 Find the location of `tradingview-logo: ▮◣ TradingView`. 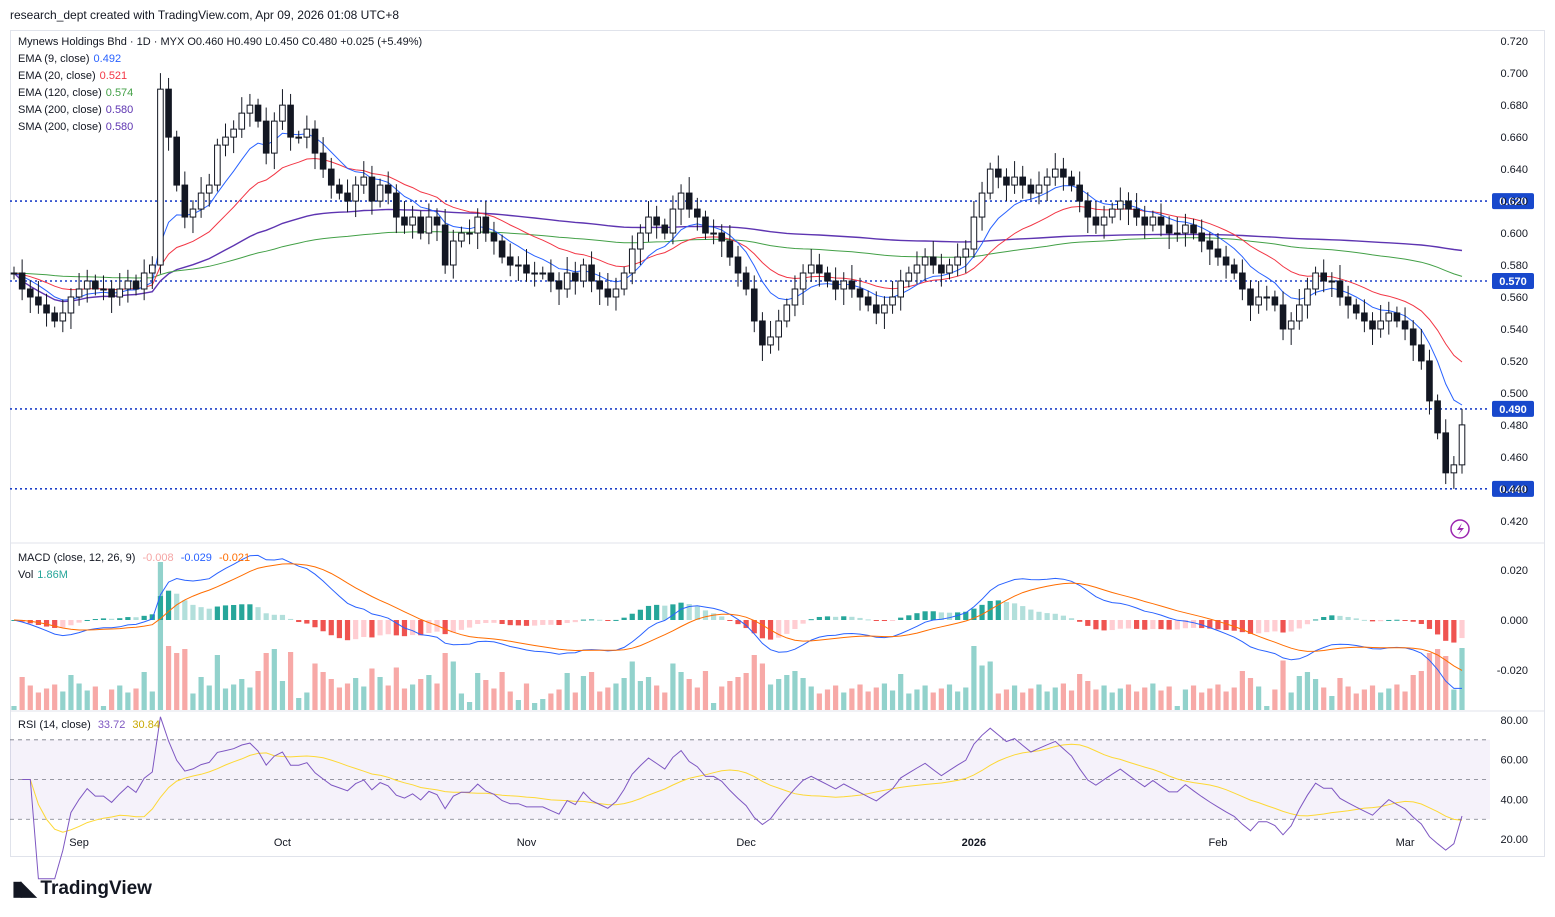

tradingview-logo: ▮◣ TradingView is located at coordinates (82, 888).